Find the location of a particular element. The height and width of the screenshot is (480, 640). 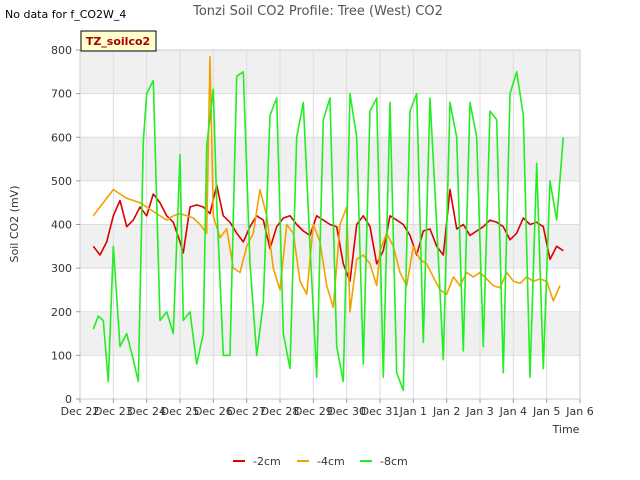

x-tick-label: Jan 4 is located at coordinates (513, 411).